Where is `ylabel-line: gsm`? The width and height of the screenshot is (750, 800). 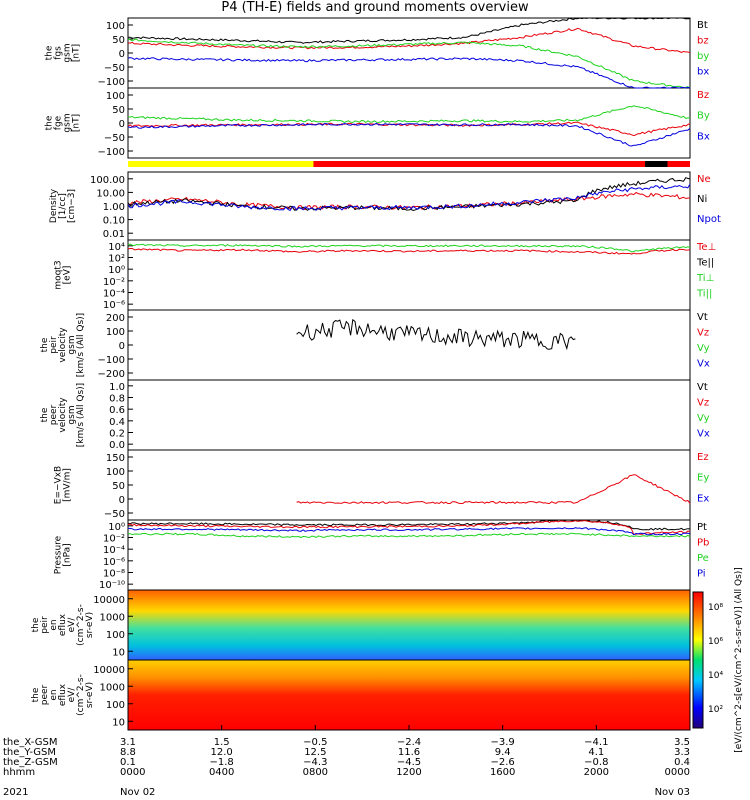
ylabel-line: gsm is located at coordinates (68, 52).